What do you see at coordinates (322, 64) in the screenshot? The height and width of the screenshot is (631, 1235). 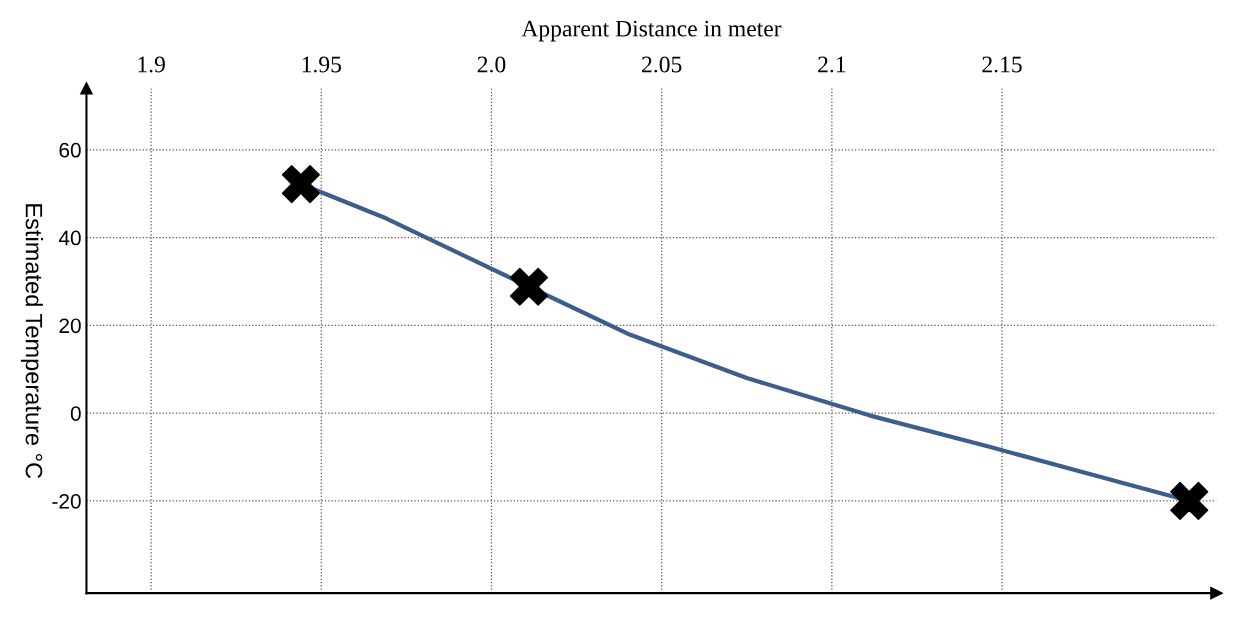 I see `x-tick-label: 1.95` at bounding box center [322, 64].